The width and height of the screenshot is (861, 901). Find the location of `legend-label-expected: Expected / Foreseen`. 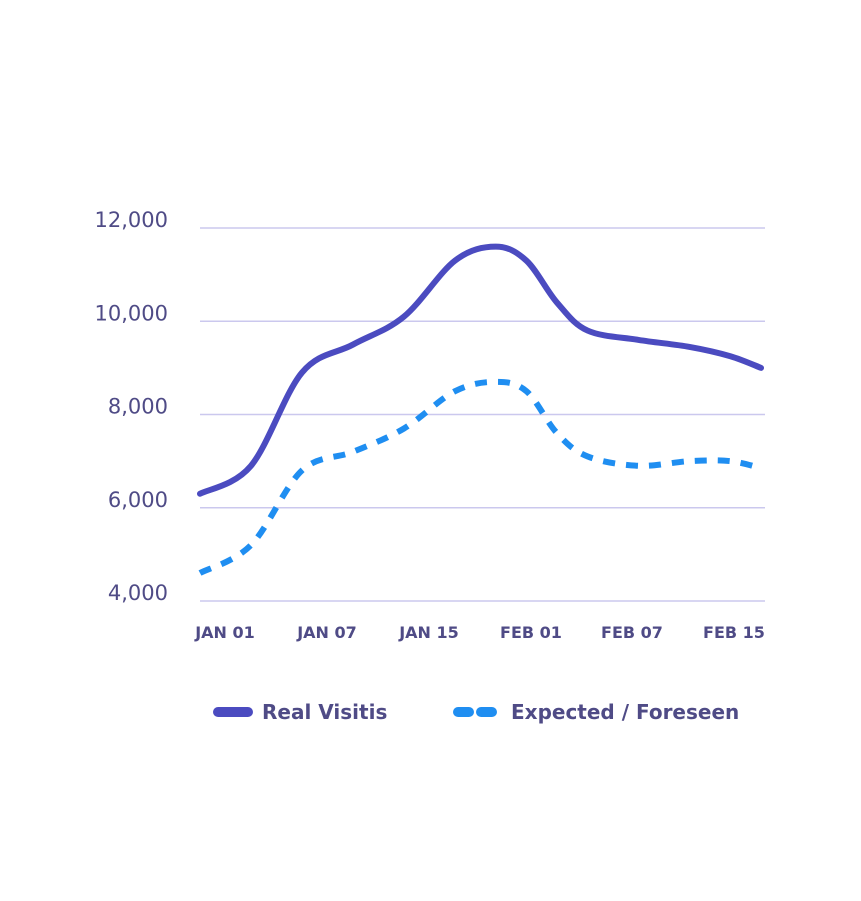

legend-label-expected: Expected / Foreseen is located at coordinates (625, 712).